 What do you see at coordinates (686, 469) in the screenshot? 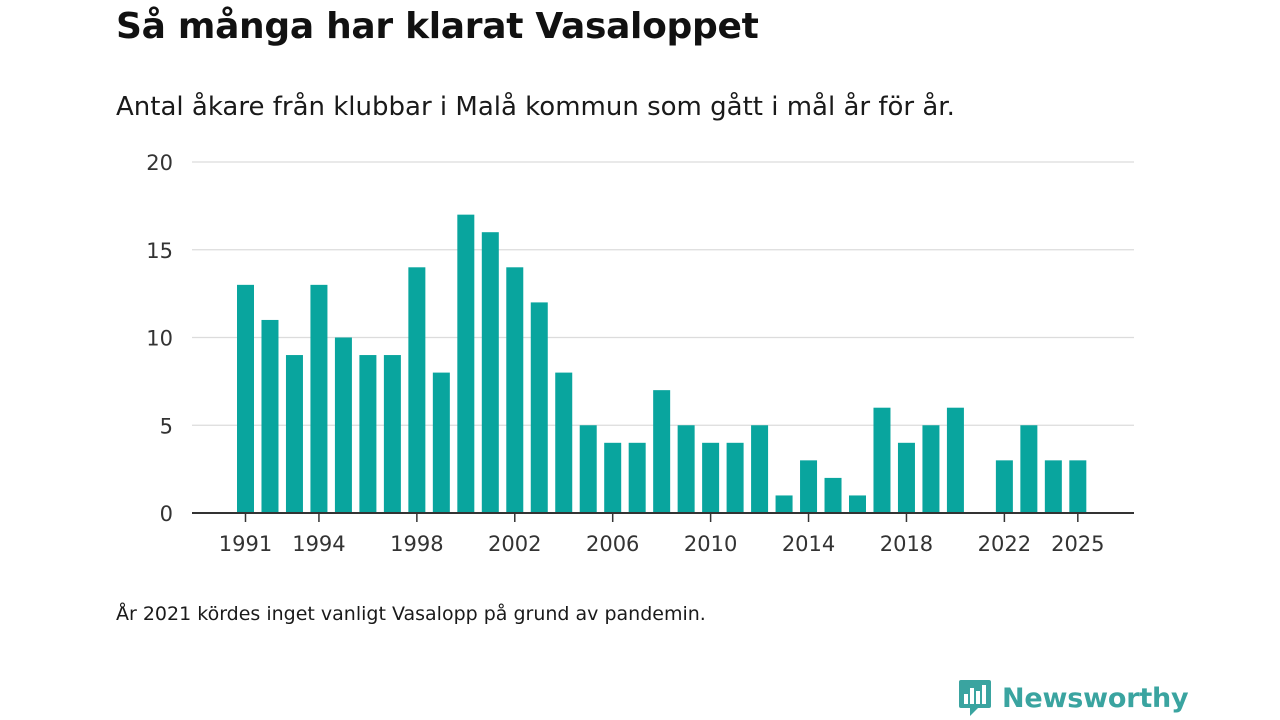
I see `bar-2009` at bounding box center [686, 469].